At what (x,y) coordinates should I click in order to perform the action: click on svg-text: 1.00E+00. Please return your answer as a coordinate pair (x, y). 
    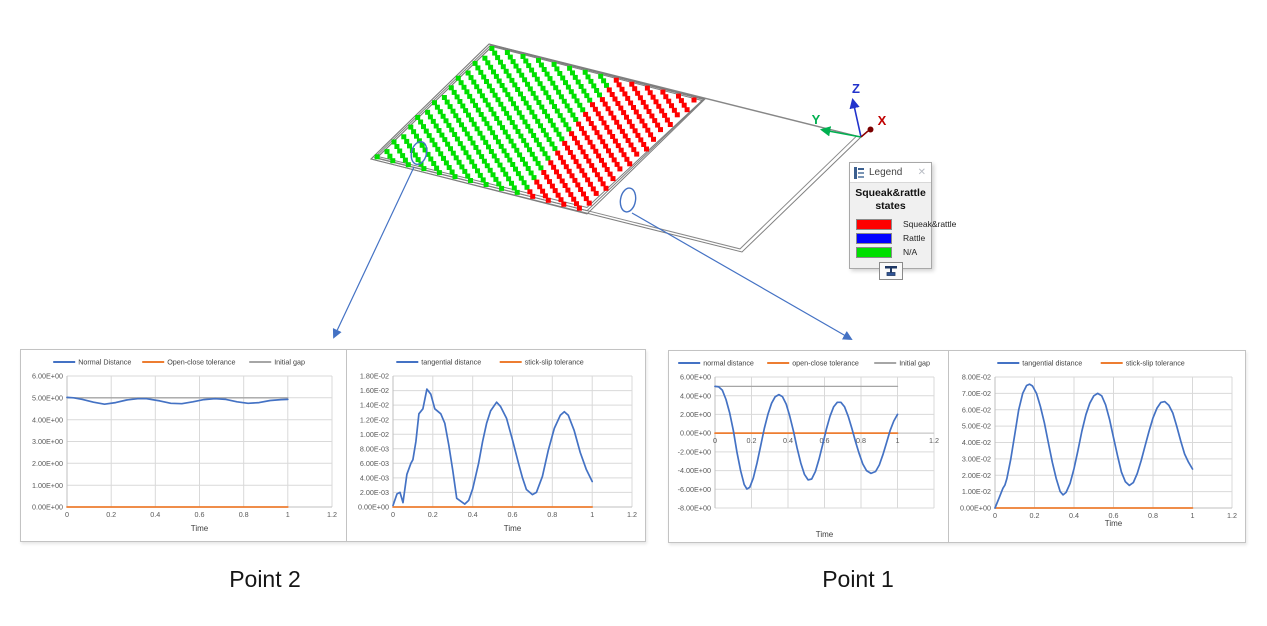
    Looking at the image, I should click on (47, 485).